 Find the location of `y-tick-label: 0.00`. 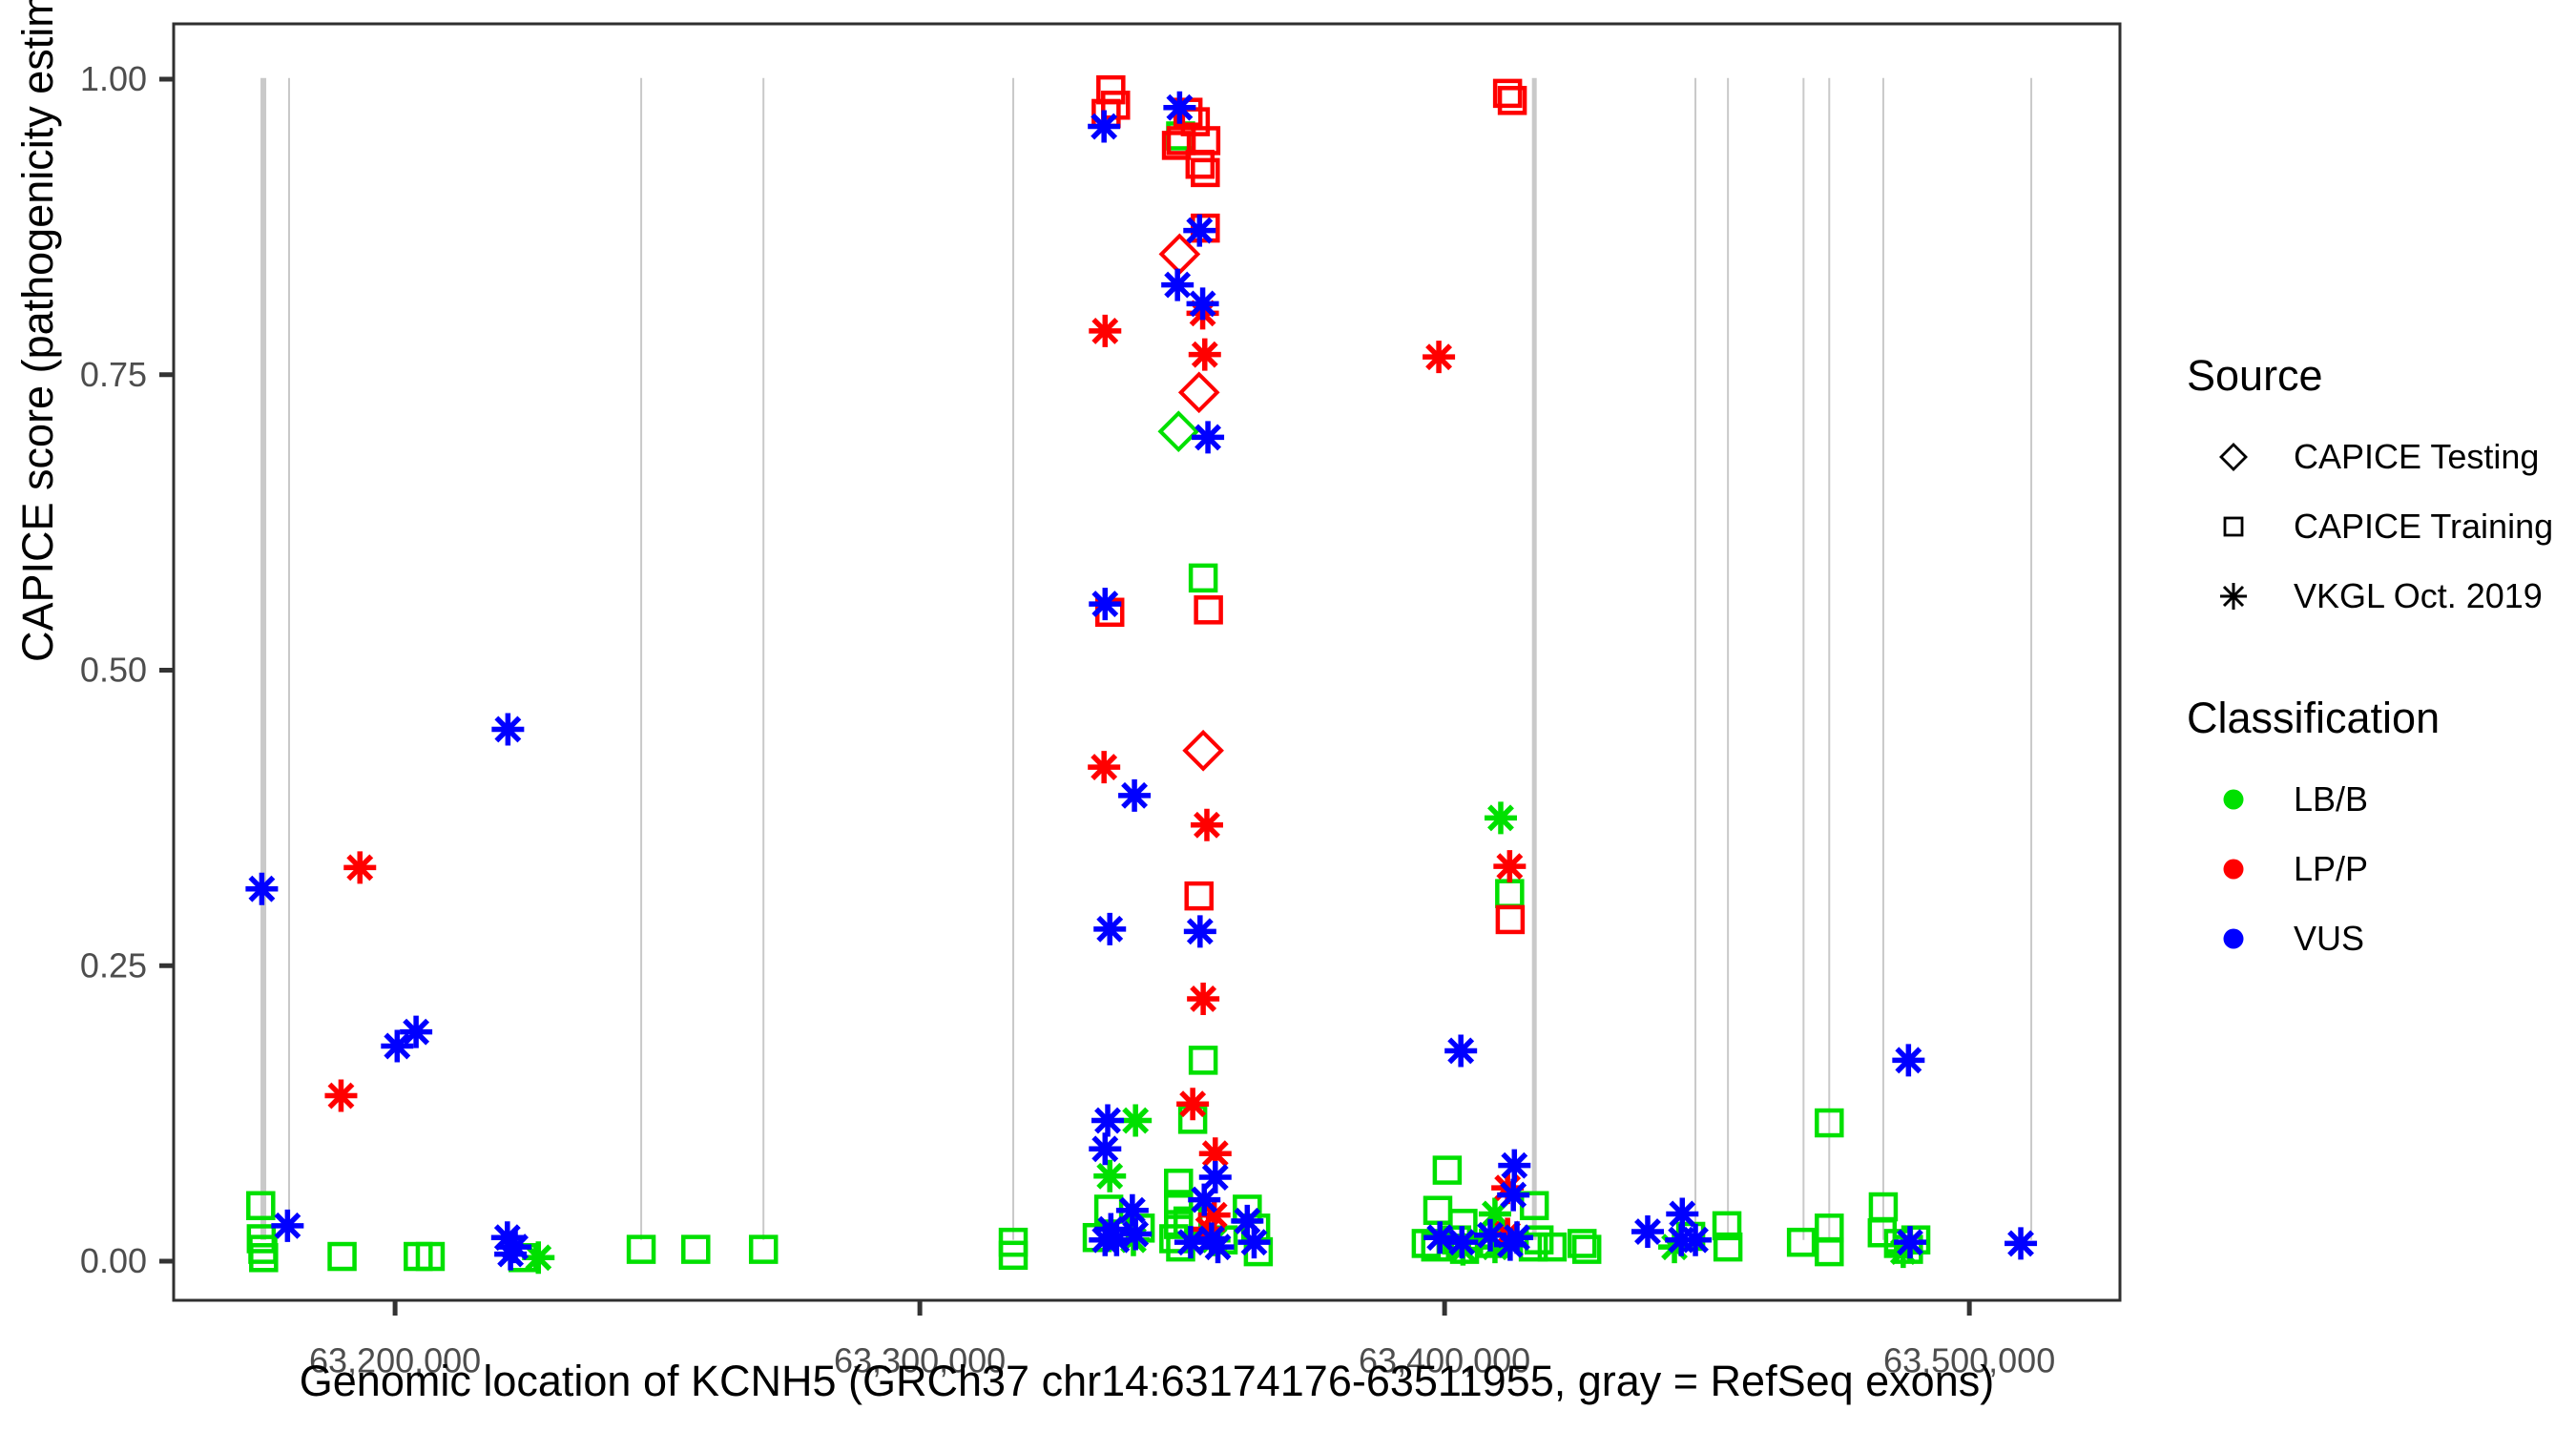

y-tick-label: 0.00 is located at coordinates (113, 1260).